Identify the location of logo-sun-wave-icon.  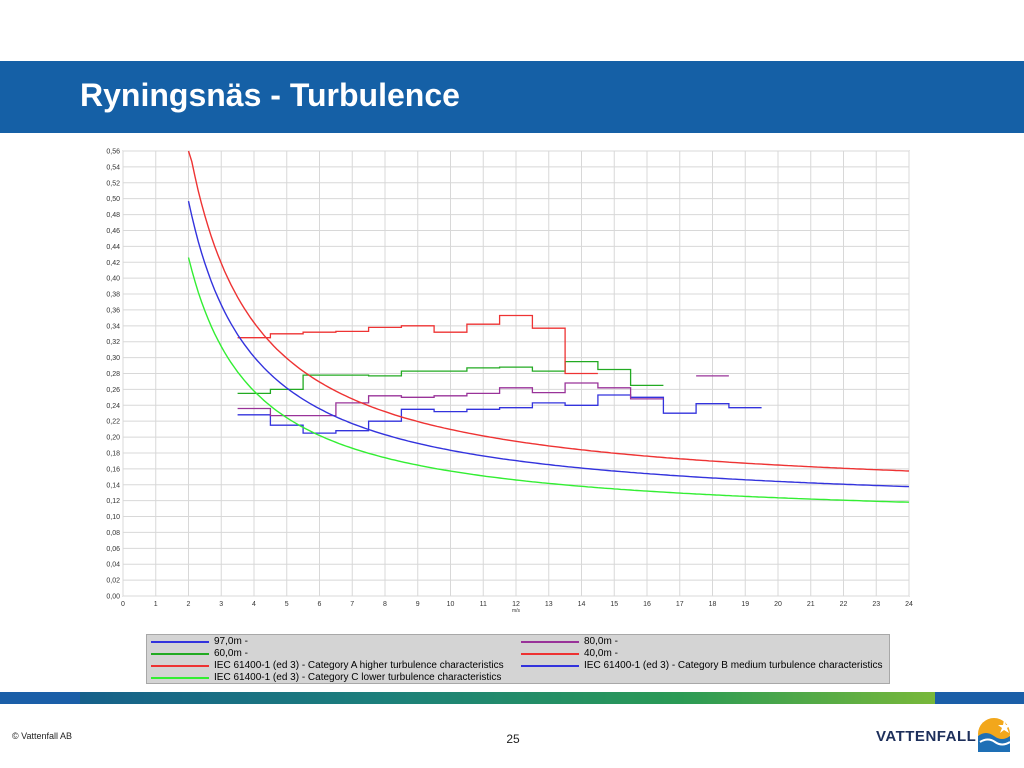
(994, 735).